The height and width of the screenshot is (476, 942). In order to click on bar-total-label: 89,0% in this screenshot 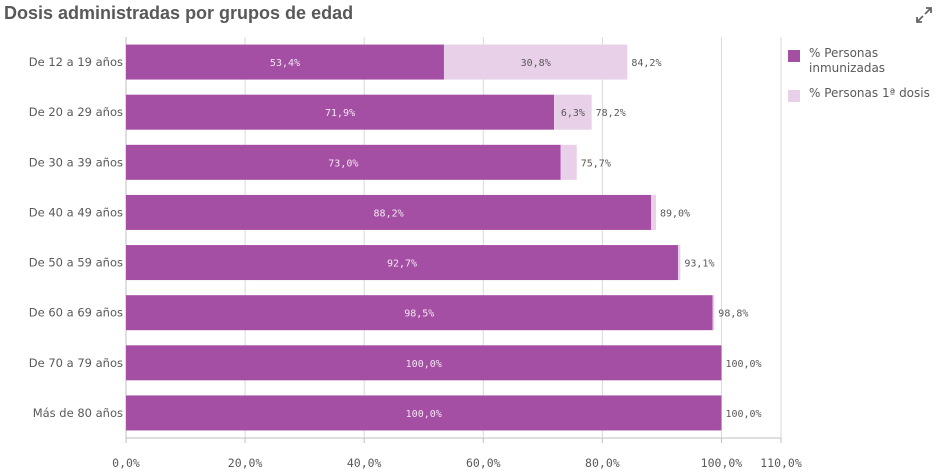, I will do `click(675, 213)`.